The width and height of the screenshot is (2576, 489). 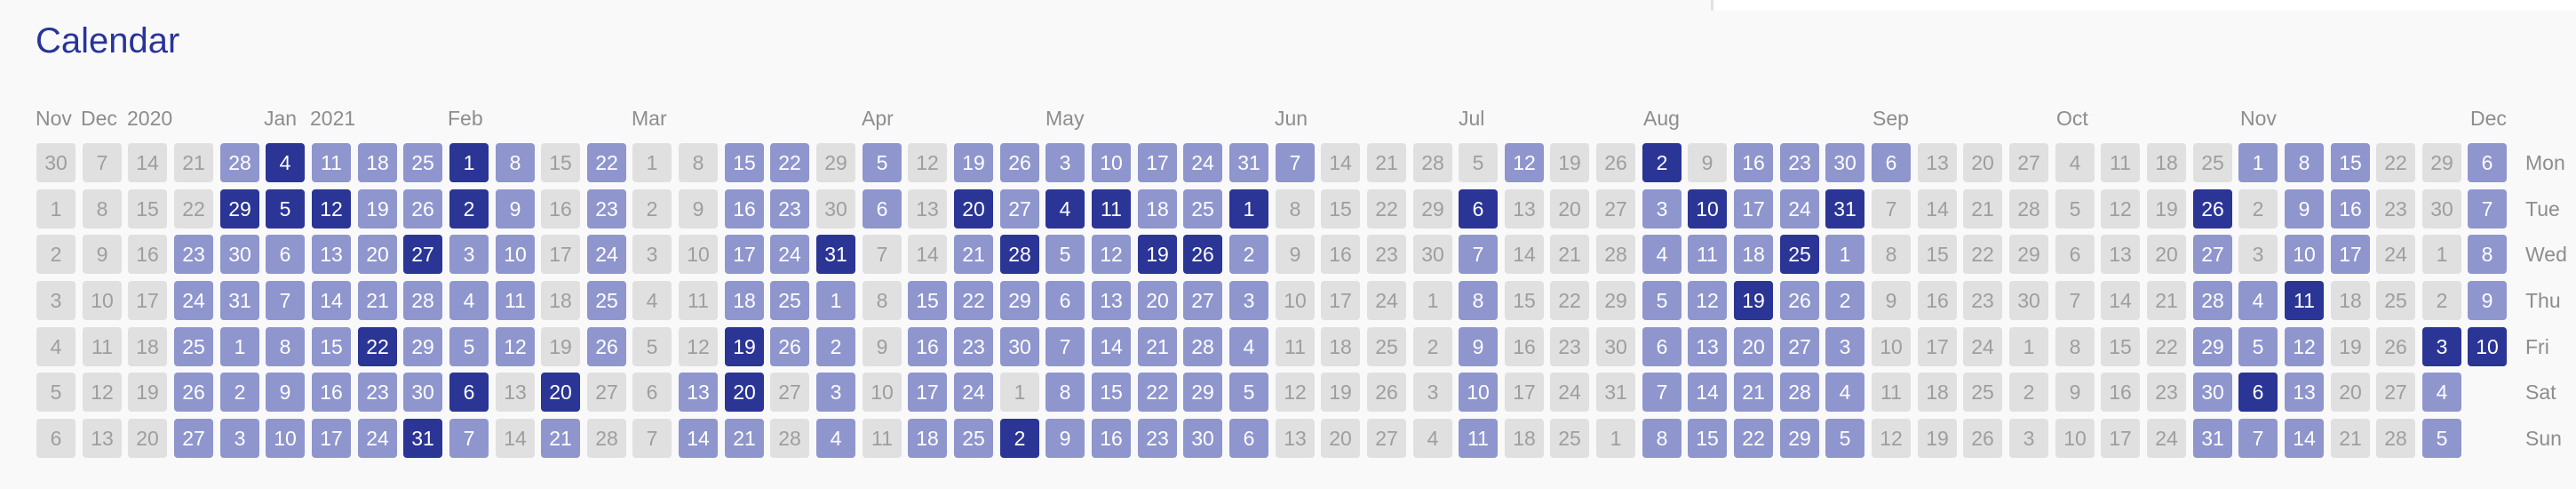 What do you see at coordinates (2395, 300) in the screenshot?
I see `day-cell-thu: 25` at bounding box center [2395, 300].